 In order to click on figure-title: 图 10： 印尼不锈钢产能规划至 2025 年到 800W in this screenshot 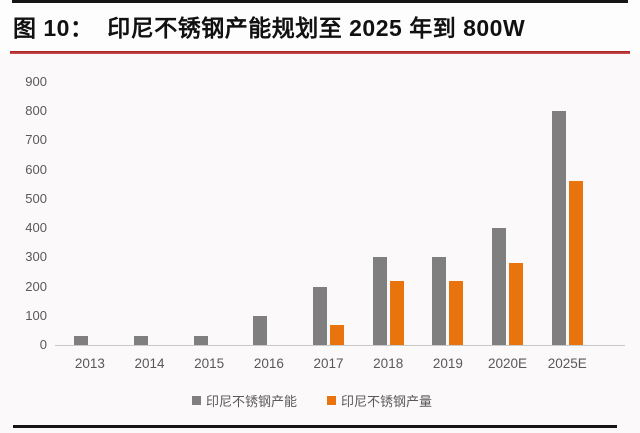, I will do `click(269, 28)`.